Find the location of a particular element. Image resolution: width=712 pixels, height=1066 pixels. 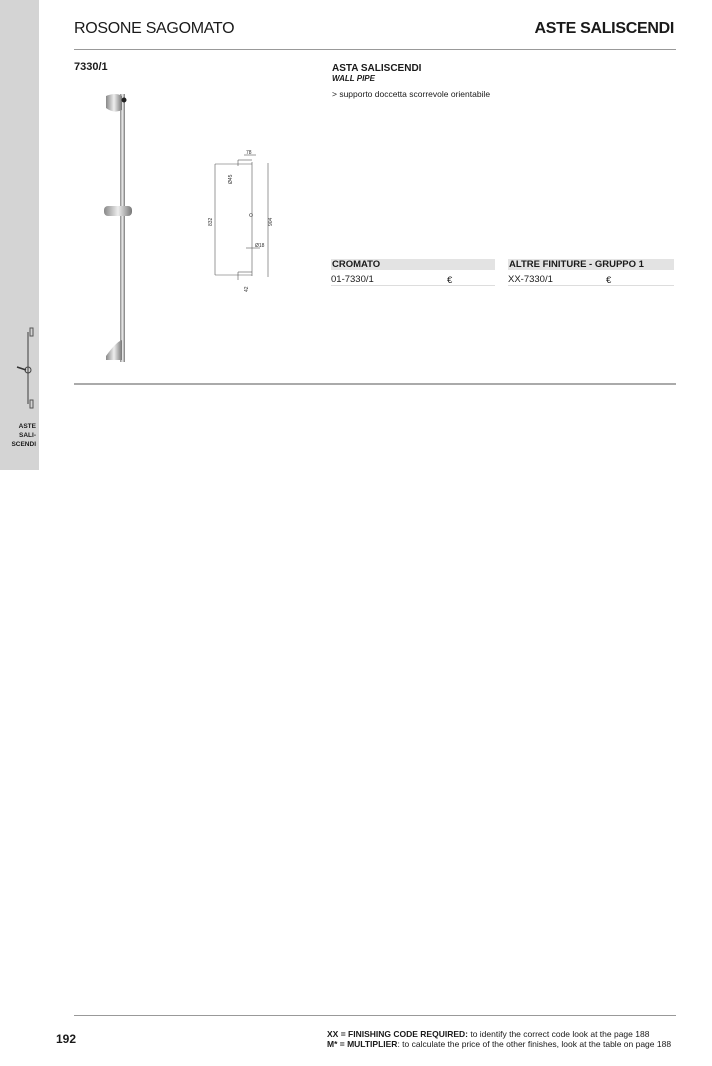

wall-pipe-thumbnail-icon is located at coordinates (25, 368).